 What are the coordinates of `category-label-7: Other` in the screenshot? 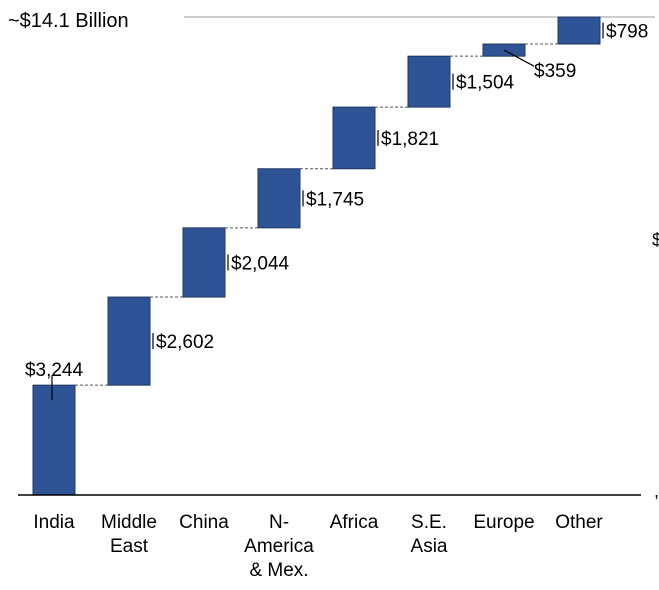 It's located at (579, 522).